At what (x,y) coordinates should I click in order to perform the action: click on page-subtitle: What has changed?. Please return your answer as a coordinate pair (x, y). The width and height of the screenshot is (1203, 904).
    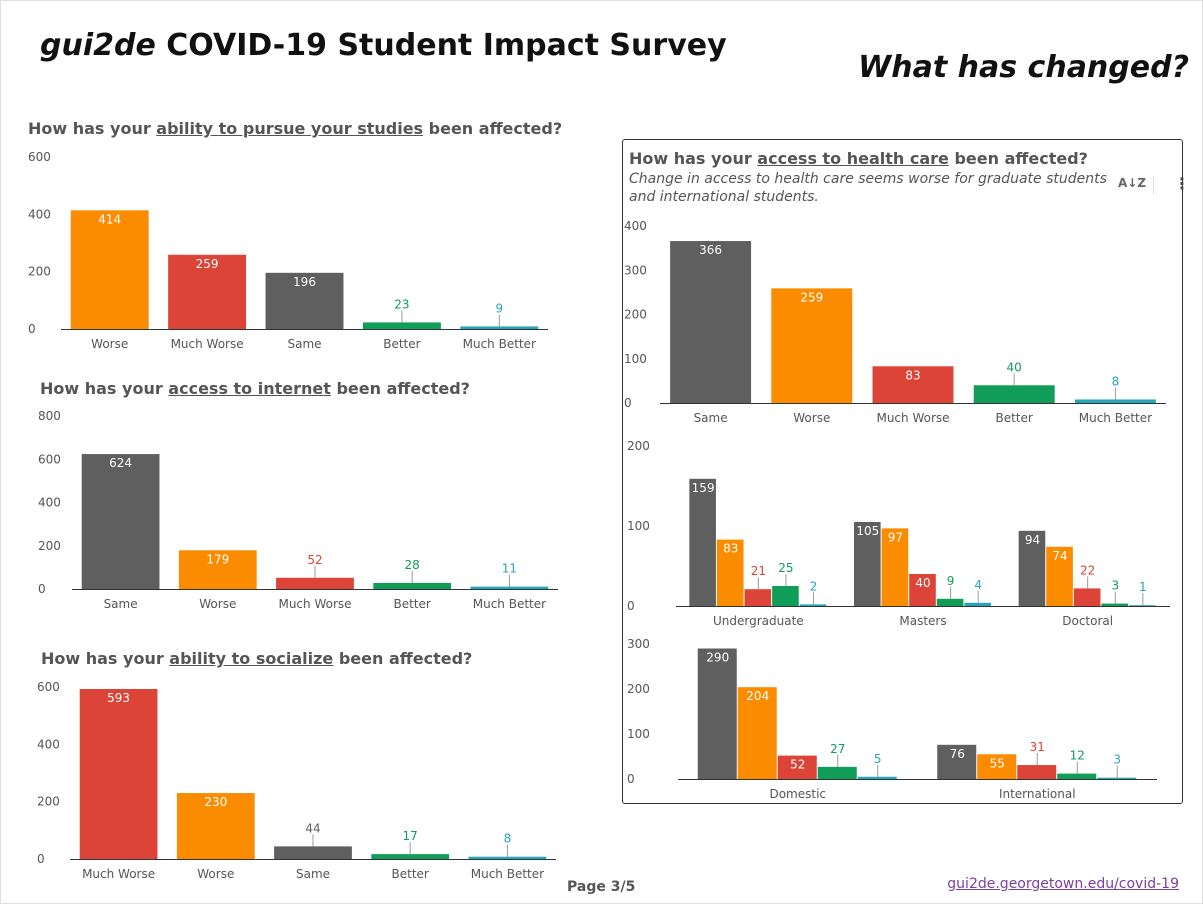
    Looking at the image, I should click on (1023, 67).